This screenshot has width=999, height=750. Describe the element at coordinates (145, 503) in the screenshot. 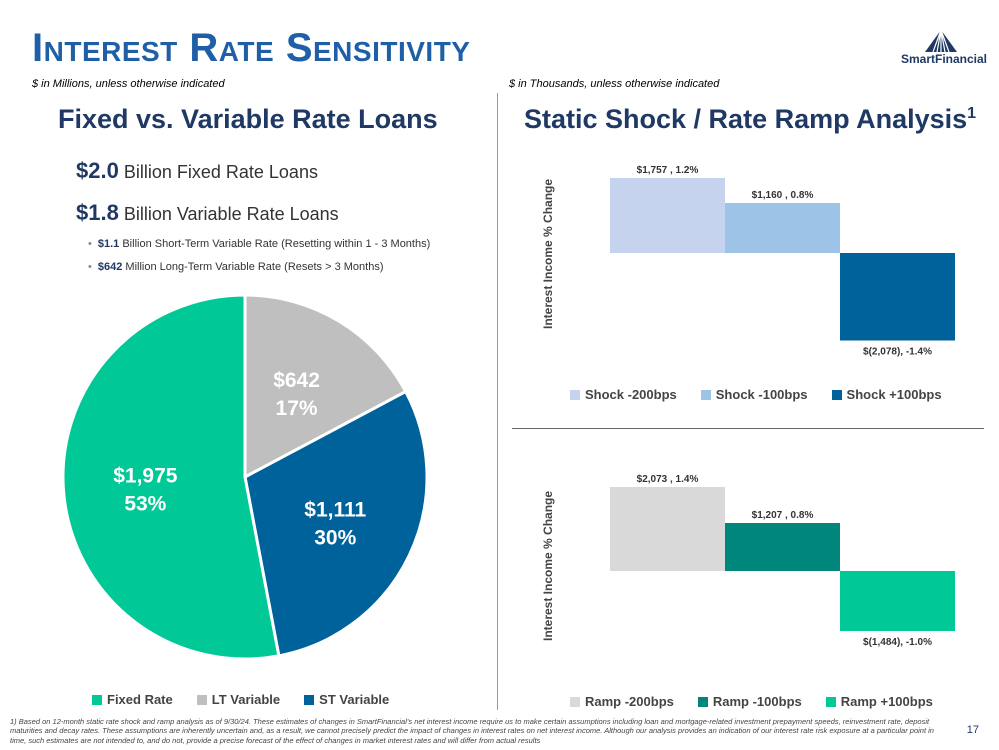

I see `pie-percent-label: 53%` at that location.